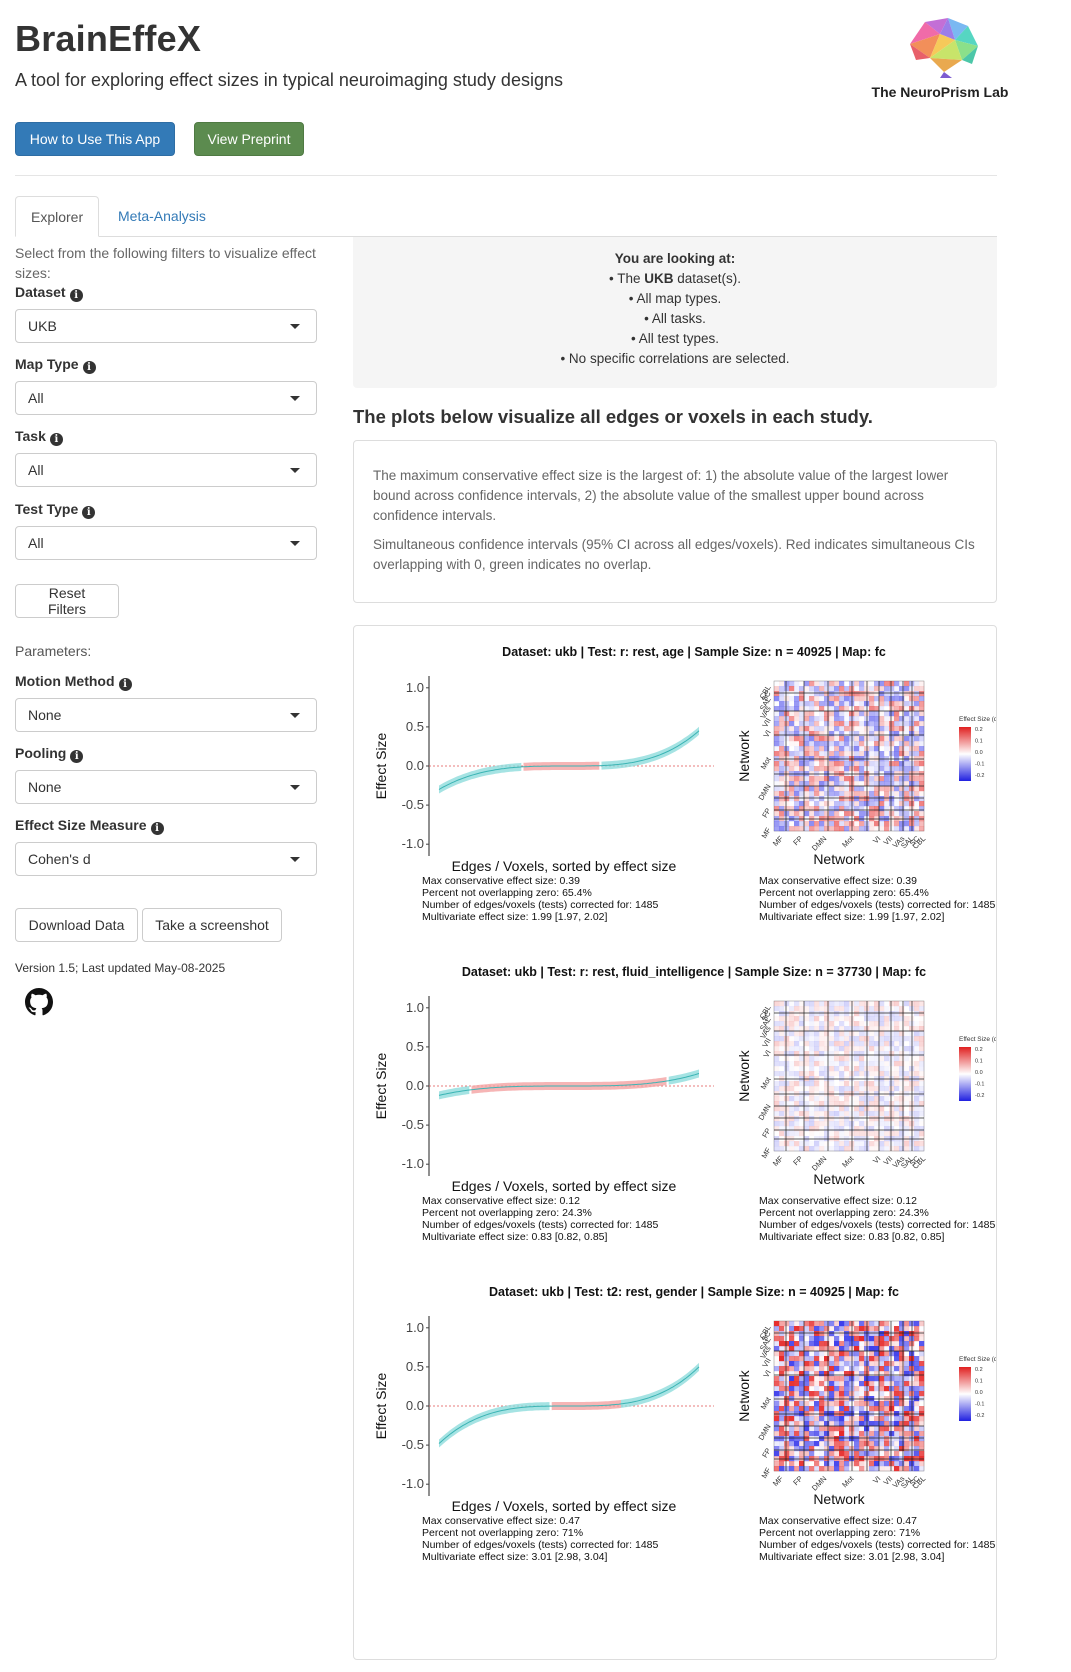 The width and height of the screenshot is (1071, 1672). I want to click on view-preprint-button: View Preprint, so click(249, 139).